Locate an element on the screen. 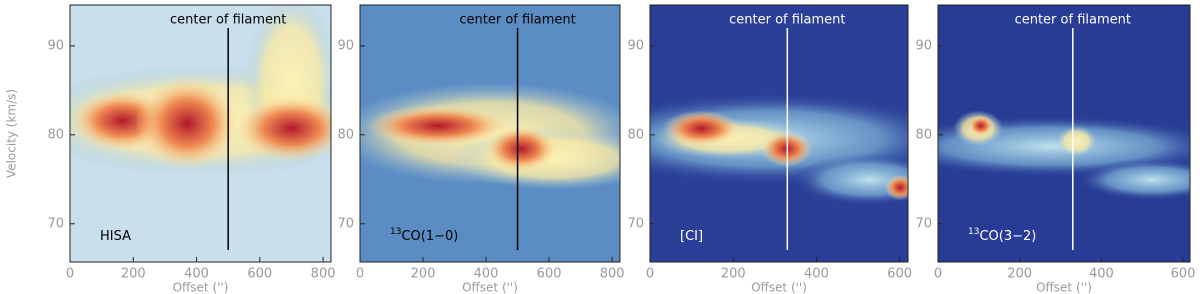  panel-label-text: HISA is located at coordinates (115, 236).